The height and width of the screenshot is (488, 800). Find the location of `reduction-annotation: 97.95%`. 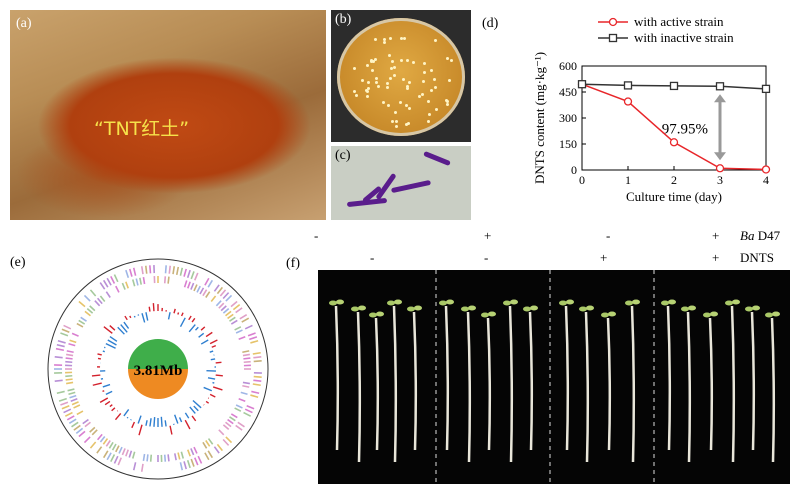

reduction-annotation: 97.95% is located at coordinates (685, 129).